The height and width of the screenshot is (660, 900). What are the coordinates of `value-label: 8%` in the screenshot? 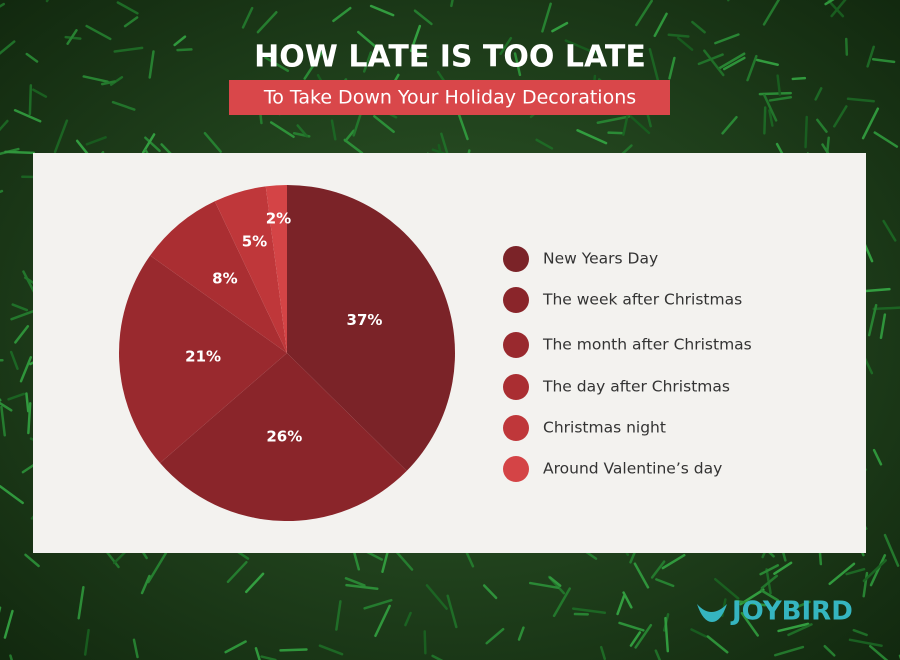 It's located at (224, 279).